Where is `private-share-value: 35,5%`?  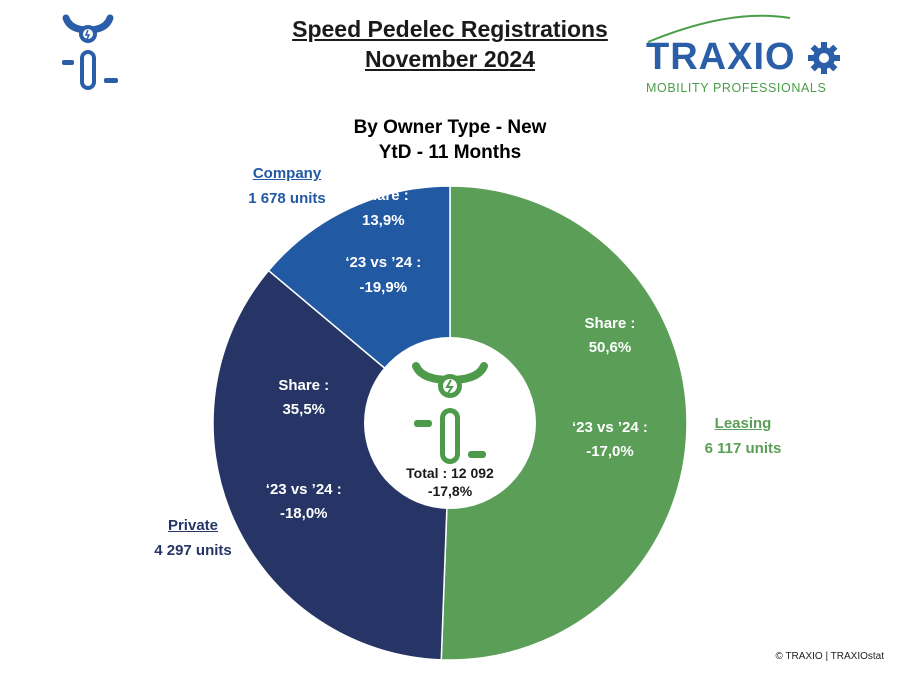
private-share-value: 35,5% is located at coordinates (303, 409).